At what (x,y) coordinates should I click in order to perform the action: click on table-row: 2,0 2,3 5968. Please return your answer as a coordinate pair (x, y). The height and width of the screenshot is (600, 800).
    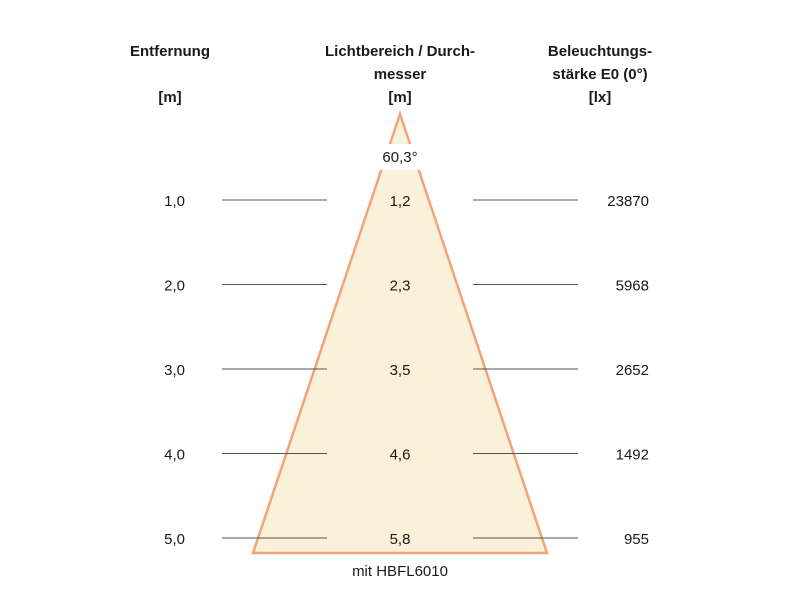
    Looking at the image, I should click on (406, 286).